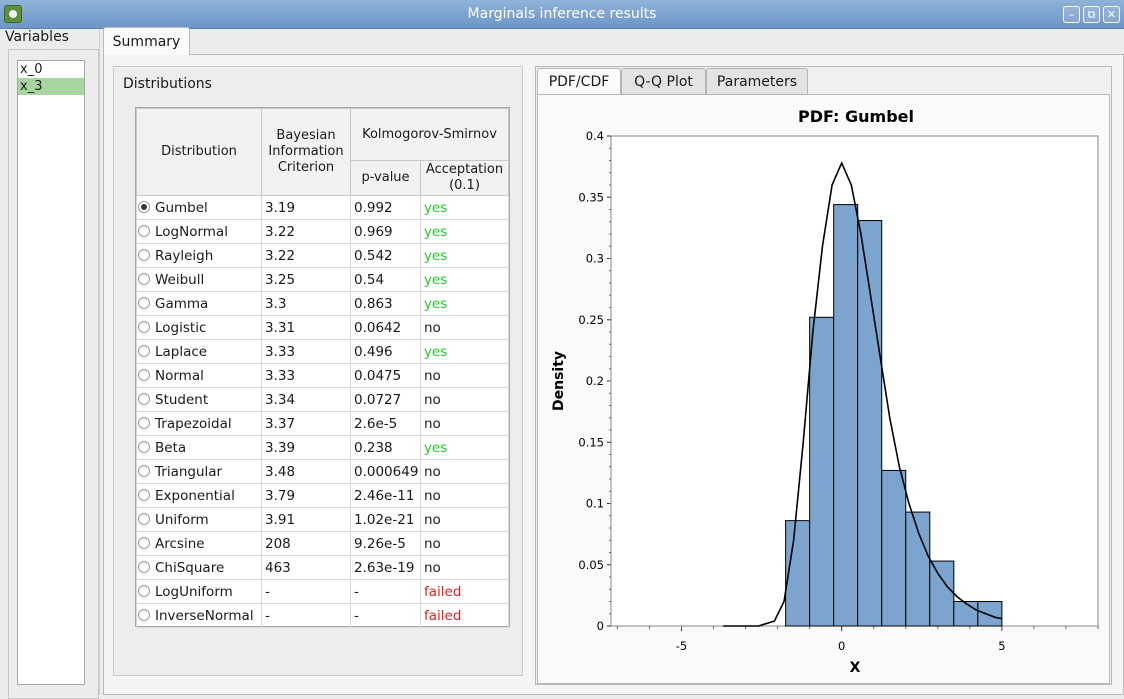 The image size is (1124, 699). What do you see at coordinates (322, 207) in the screenshot?
I see `table-row: Gumbel 3.19 0.992 yes` at bounding box center [322, 207].